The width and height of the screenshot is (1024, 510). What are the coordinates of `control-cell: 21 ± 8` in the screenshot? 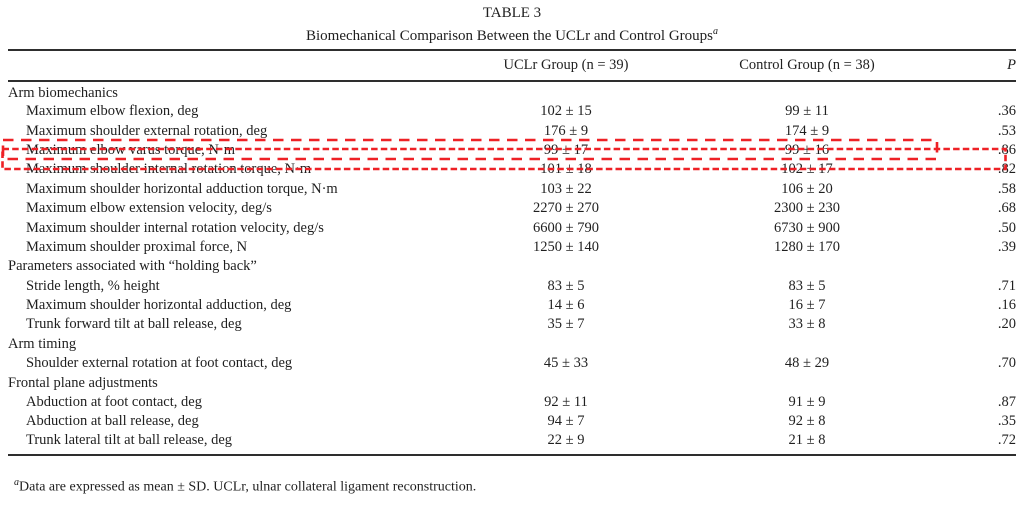 It's located at (807, 439).